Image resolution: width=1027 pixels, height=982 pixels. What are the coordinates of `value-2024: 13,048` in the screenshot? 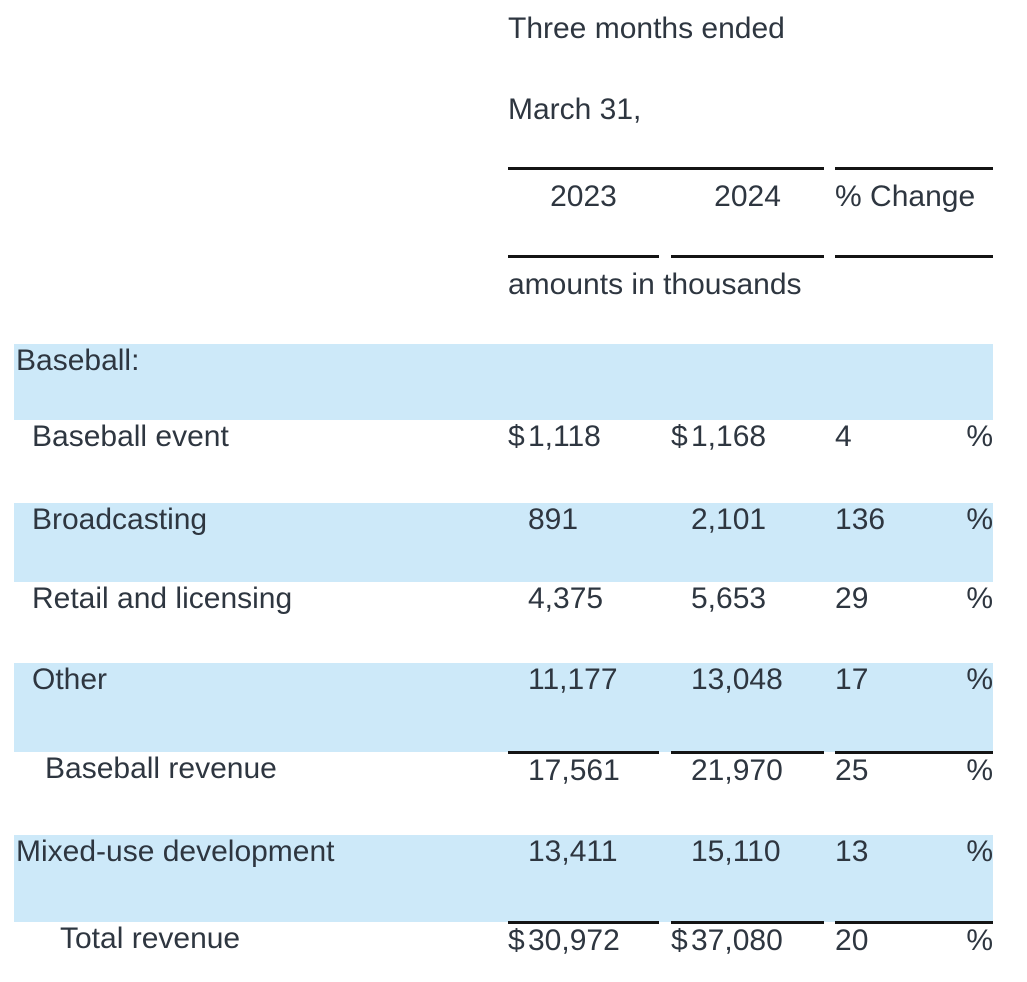 It's located at (737, 679).